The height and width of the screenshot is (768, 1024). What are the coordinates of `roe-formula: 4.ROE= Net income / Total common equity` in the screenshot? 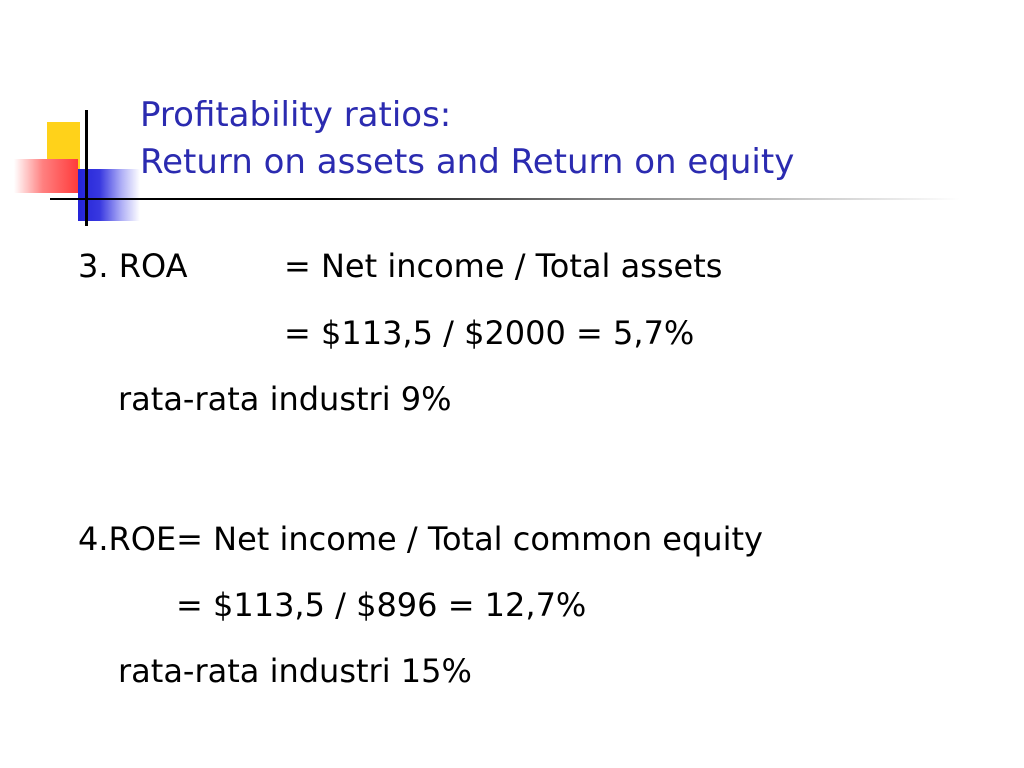 It's located at (420, 539).